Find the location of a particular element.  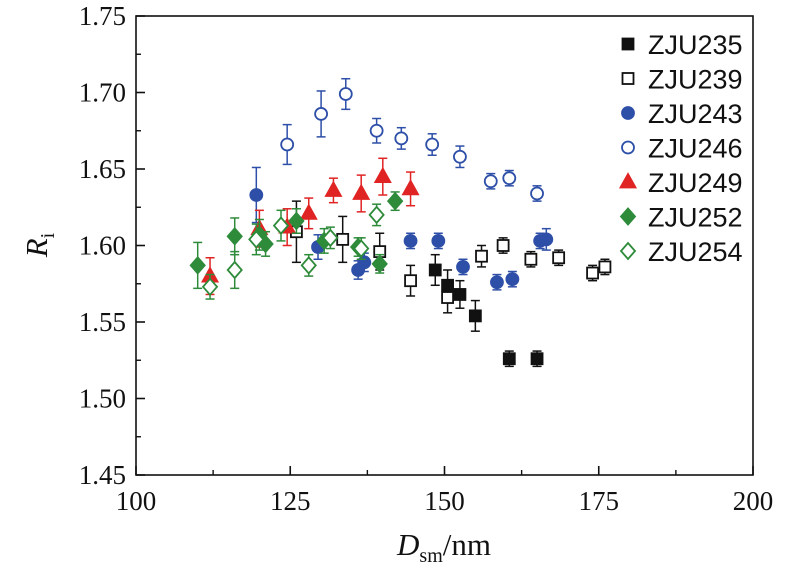

y-tick-label: 1.55 is located at coordinates (102, 322).